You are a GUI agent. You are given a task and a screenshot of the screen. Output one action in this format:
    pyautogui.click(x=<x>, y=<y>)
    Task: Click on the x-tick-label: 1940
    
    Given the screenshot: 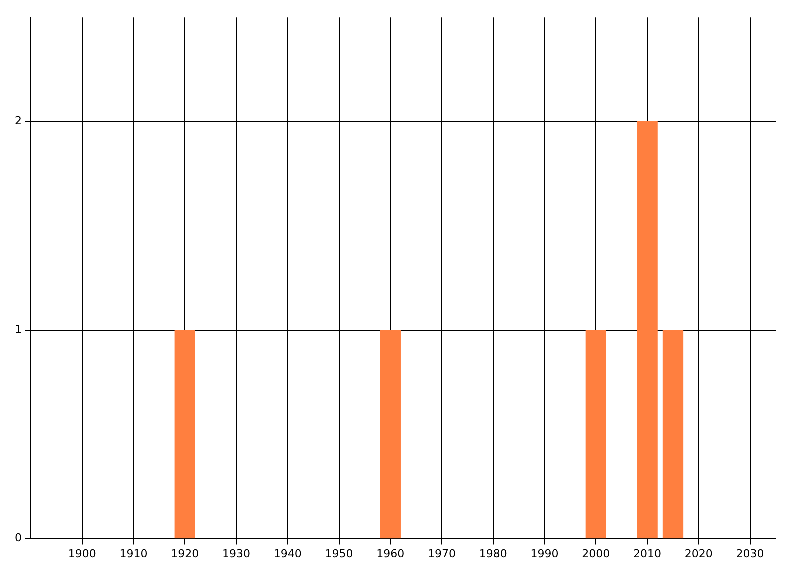 What is the action you would take?
    pyautogui.click(x=288, y=553)
    